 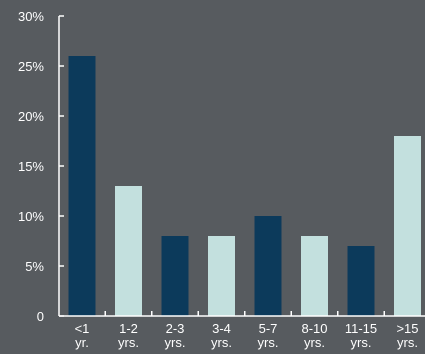 What do you see at coordinates (314, 328) in the screenshot?
I see `x-category-label: 8-10` at bounding box center [314, 328].